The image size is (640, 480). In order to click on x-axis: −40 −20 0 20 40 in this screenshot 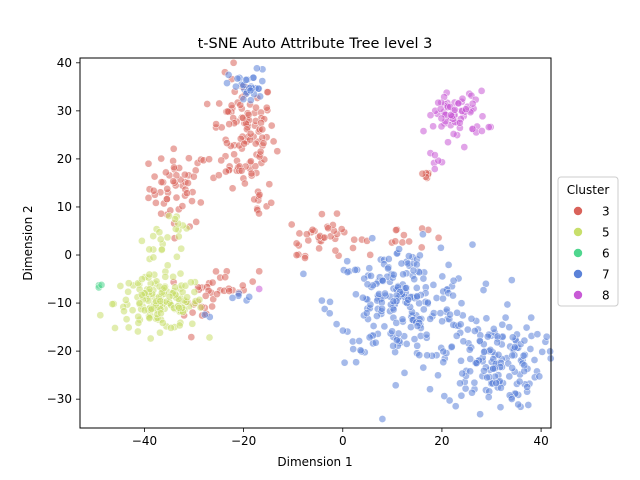, I will do `click(340, 438)`.